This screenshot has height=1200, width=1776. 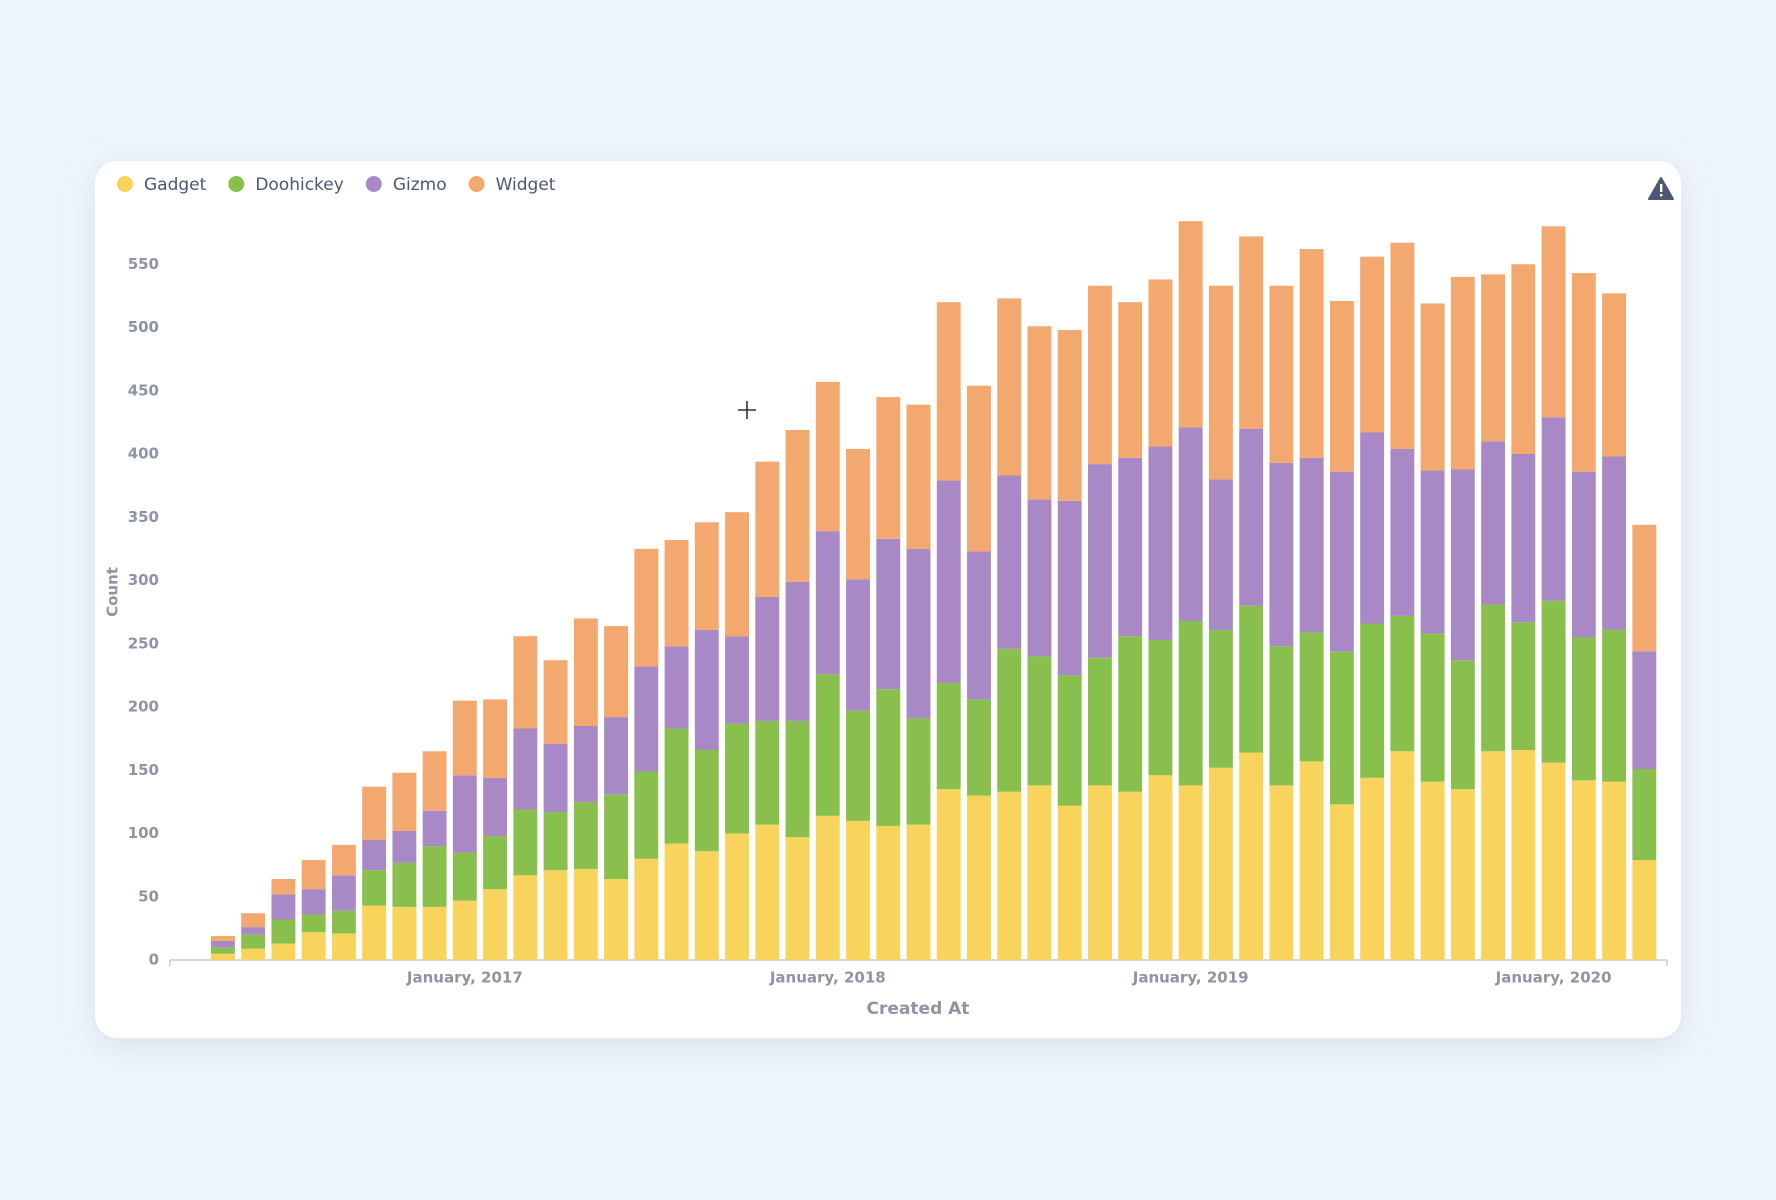 What do you see at coordinates (1190, 978) in the screenshot?
I see `x-tick-label: January, 2019` at bounding box center [1190, 978].